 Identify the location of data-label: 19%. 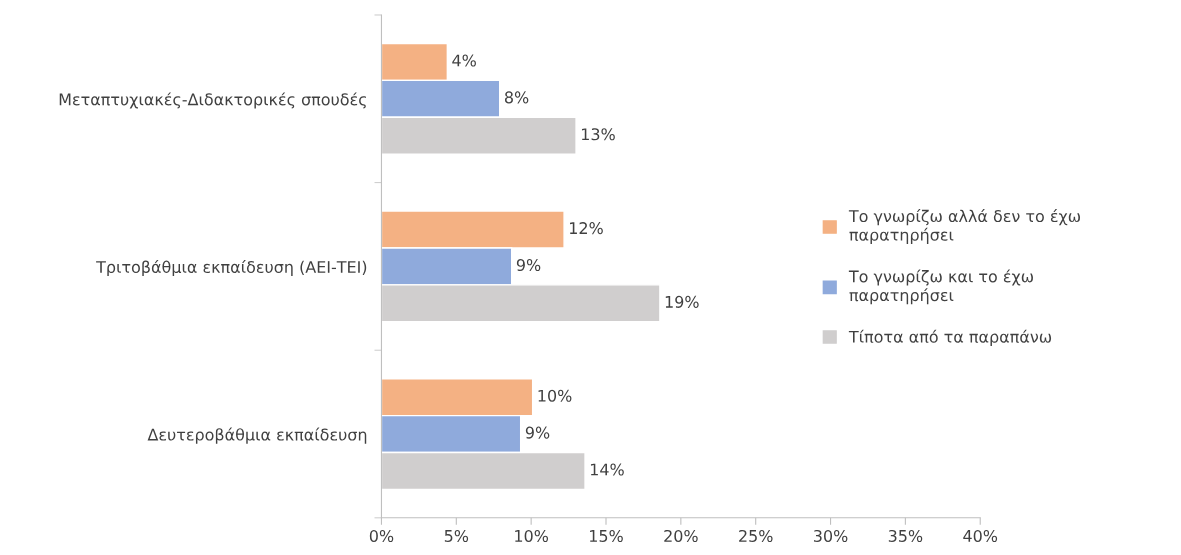
(682, 301).